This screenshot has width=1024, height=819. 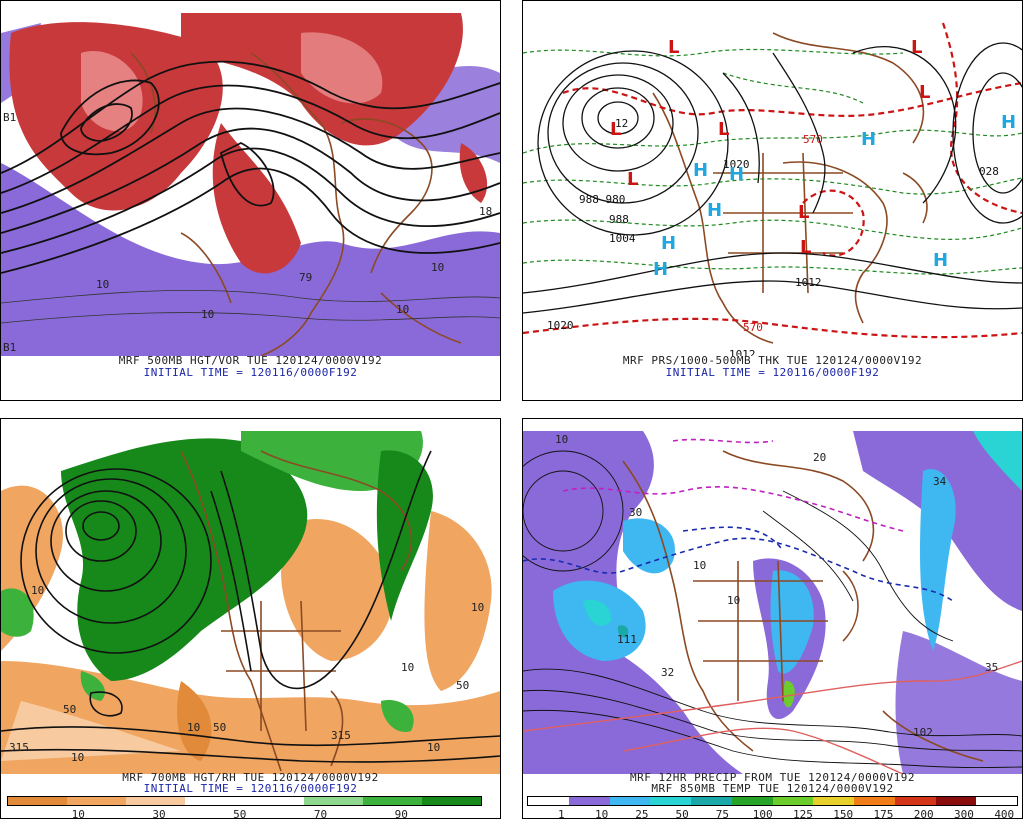 I want to click on colorbar-tick-label: 25, so click(x=642, y=813).